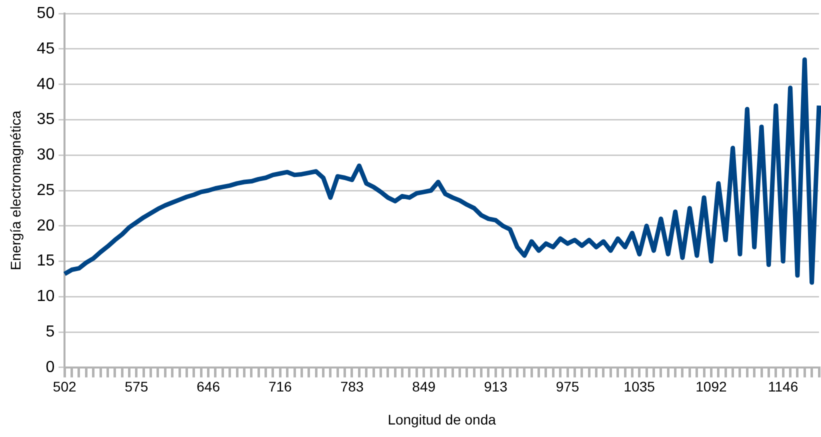 This screenshot has width=821, height=437. I want to click on x-tick-label: 1146, so click(783, 386).